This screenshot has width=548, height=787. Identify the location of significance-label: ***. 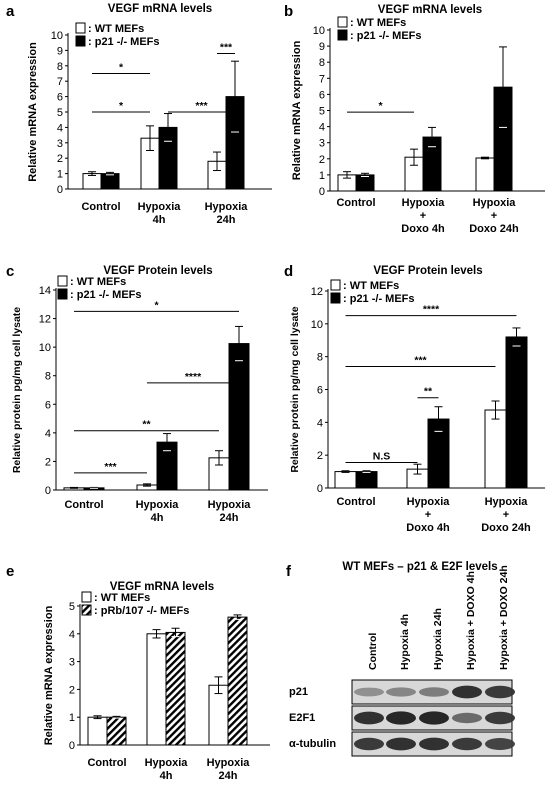
(226, 47).